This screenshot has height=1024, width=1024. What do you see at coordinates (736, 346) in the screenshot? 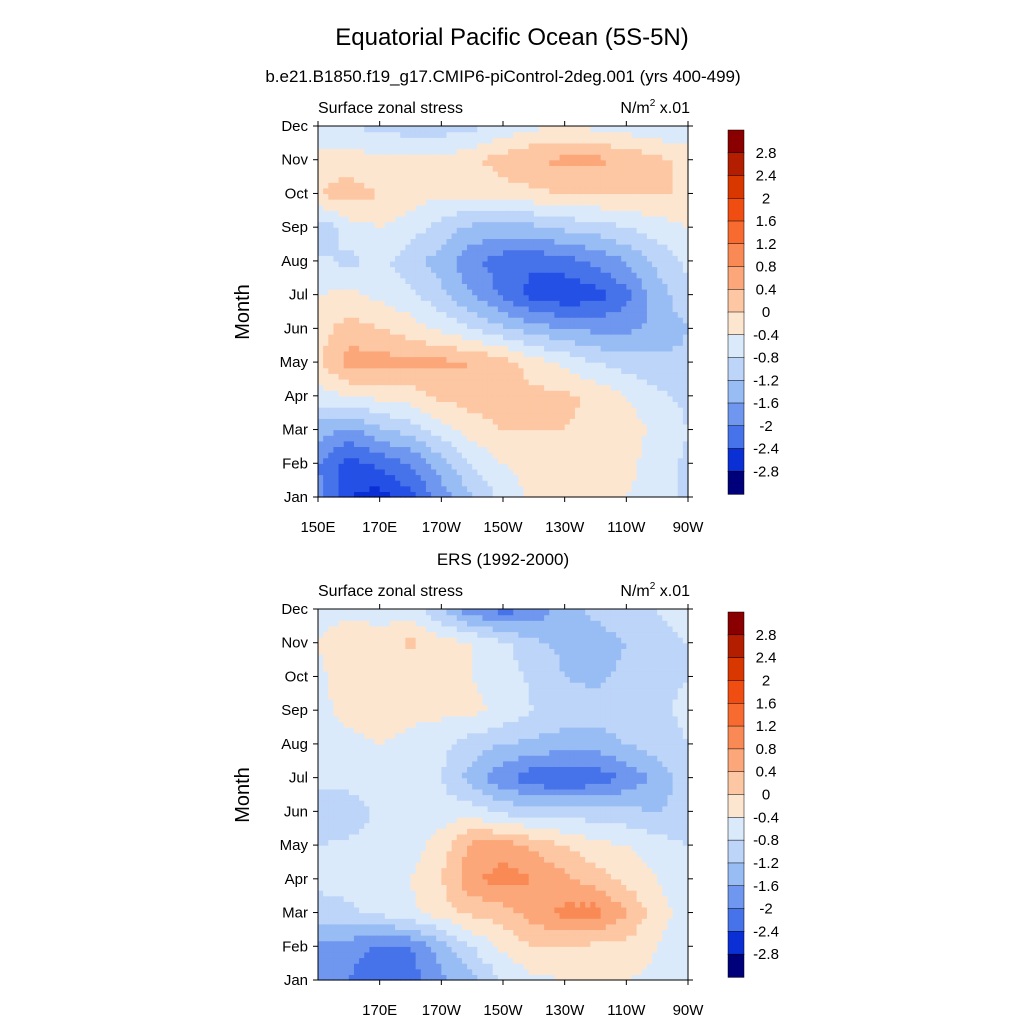
I see `colorbar-box` at bounding box center [736, 346].